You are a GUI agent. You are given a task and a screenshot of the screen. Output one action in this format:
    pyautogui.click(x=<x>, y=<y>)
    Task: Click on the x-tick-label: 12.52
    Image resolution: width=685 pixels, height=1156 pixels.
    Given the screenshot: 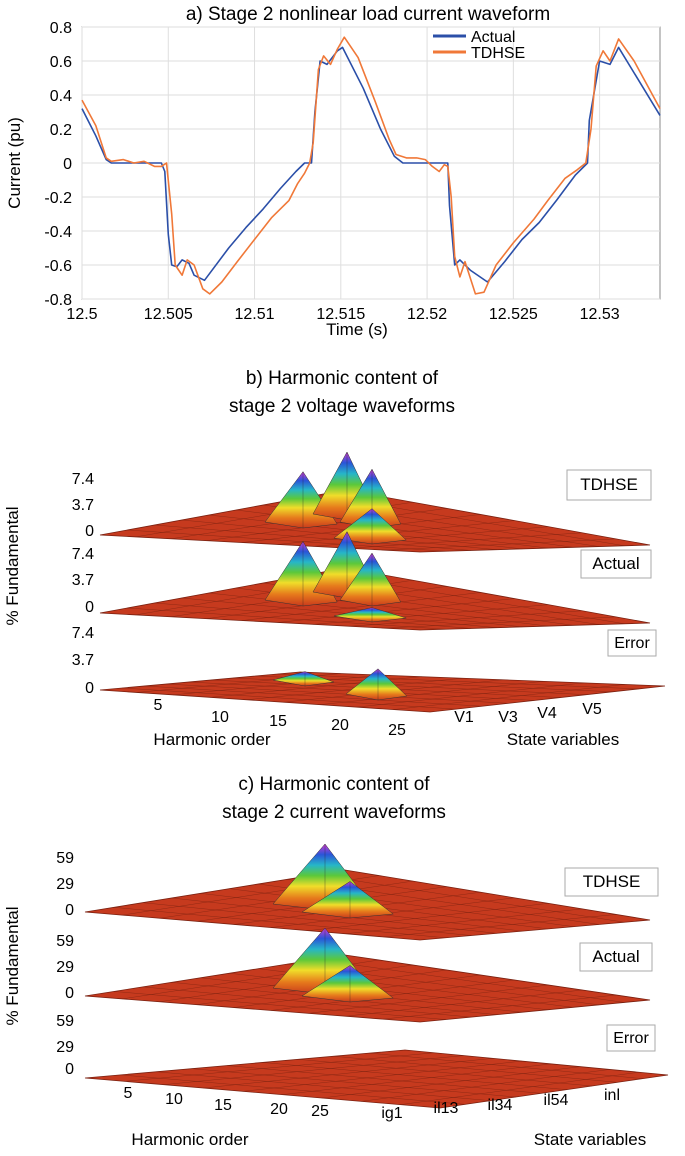 What is the action you would take?
    pyautogui.click(x=427, y=314)
    